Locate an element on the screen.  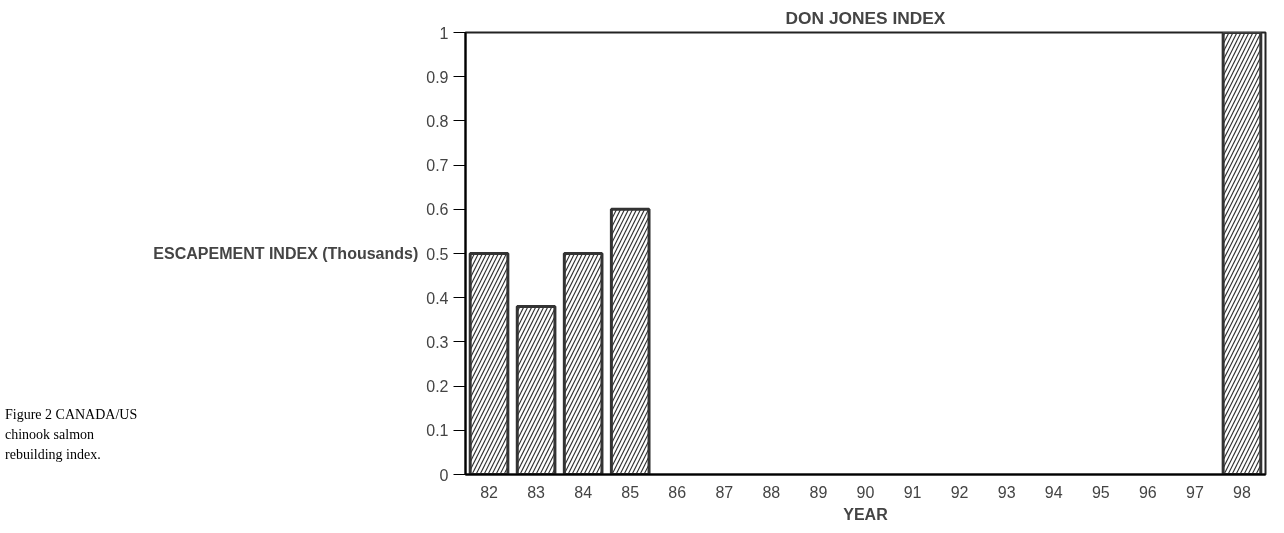
y-tick-label: 0.2 is located at coordinates (437, 387).